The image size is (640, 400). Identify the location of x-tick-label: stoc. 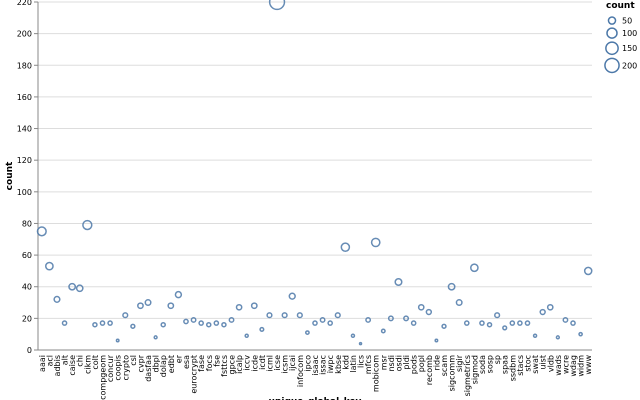
(527, 363).